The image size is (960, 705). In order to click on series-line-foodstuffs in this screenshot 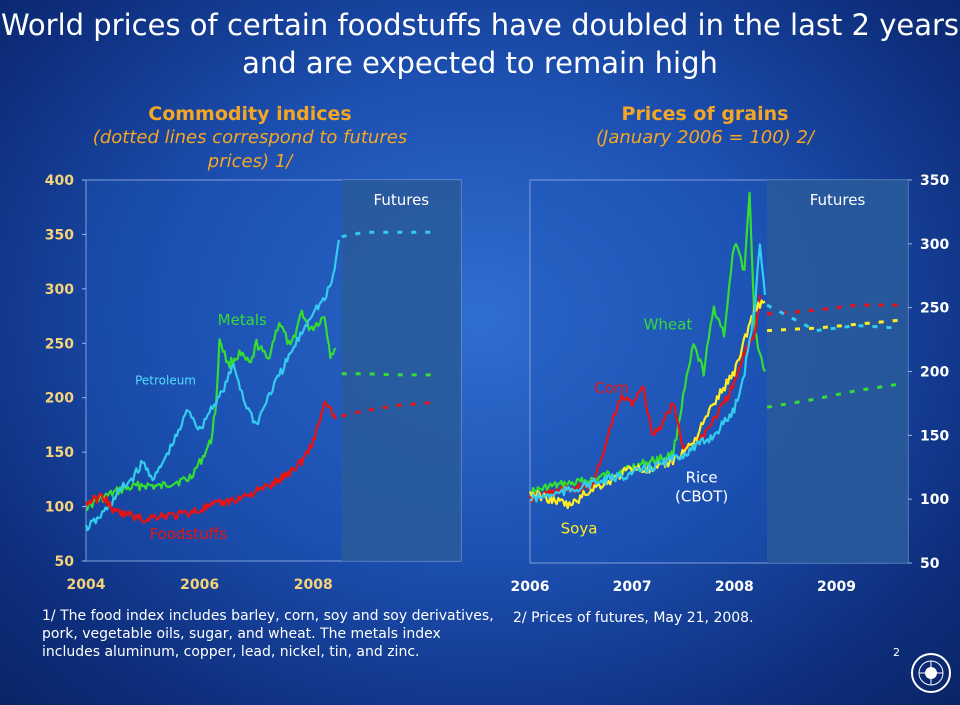, I will do `click(211, 462)`.